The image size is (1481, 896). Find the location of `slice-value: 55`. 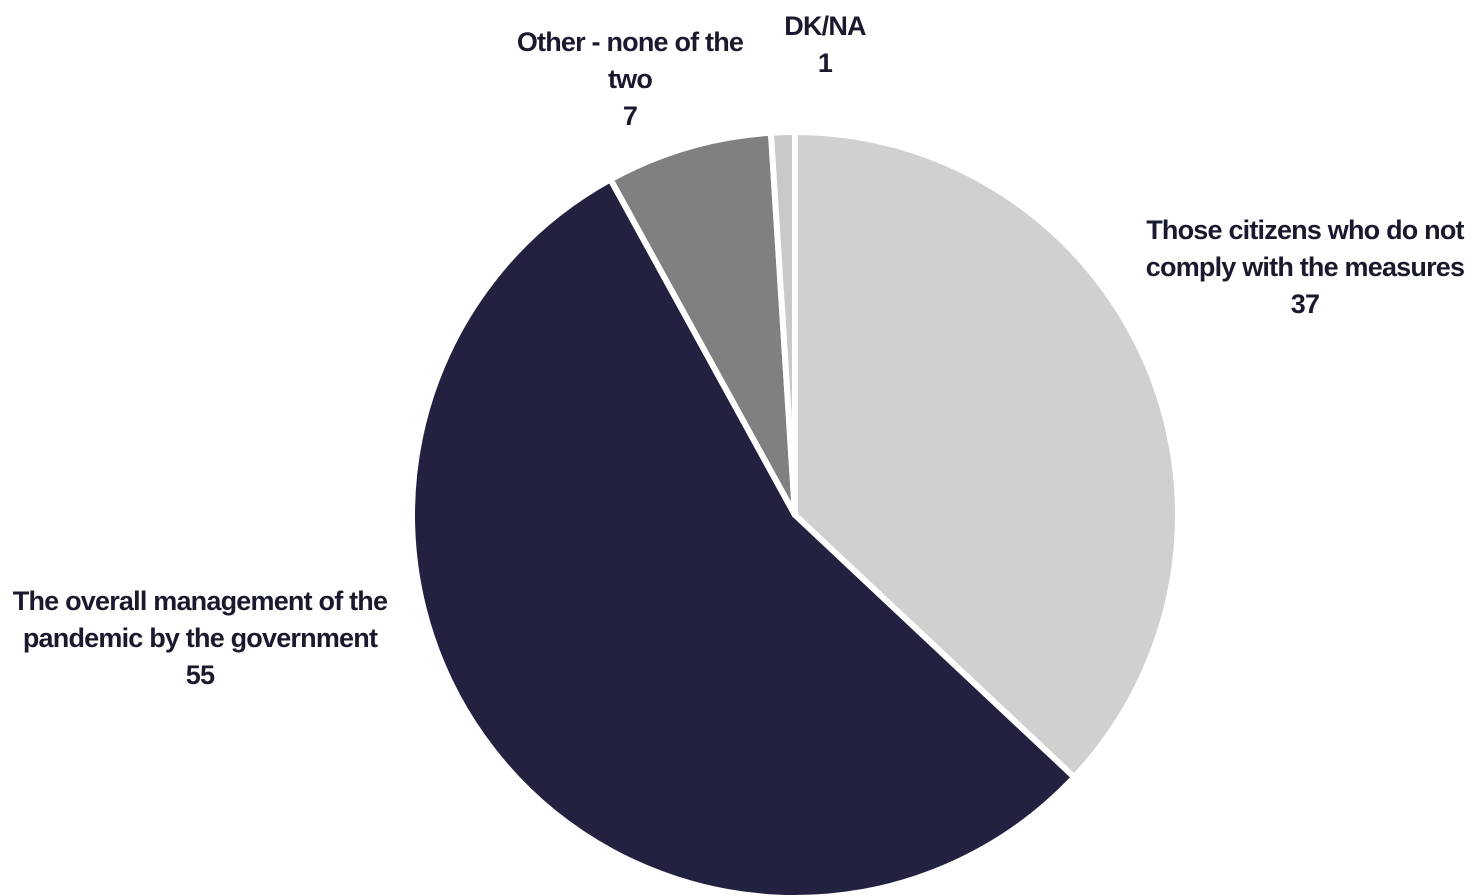

slice-value: 55 is located at coordinates (200, 675).